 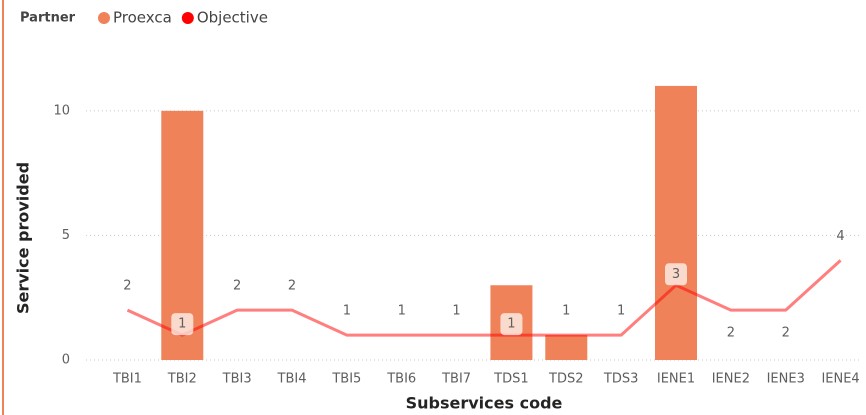 What do you see at coordinates (48, 18) in the screenshot?
I see `legend-title: Partner` at bounding box center [48, 18].